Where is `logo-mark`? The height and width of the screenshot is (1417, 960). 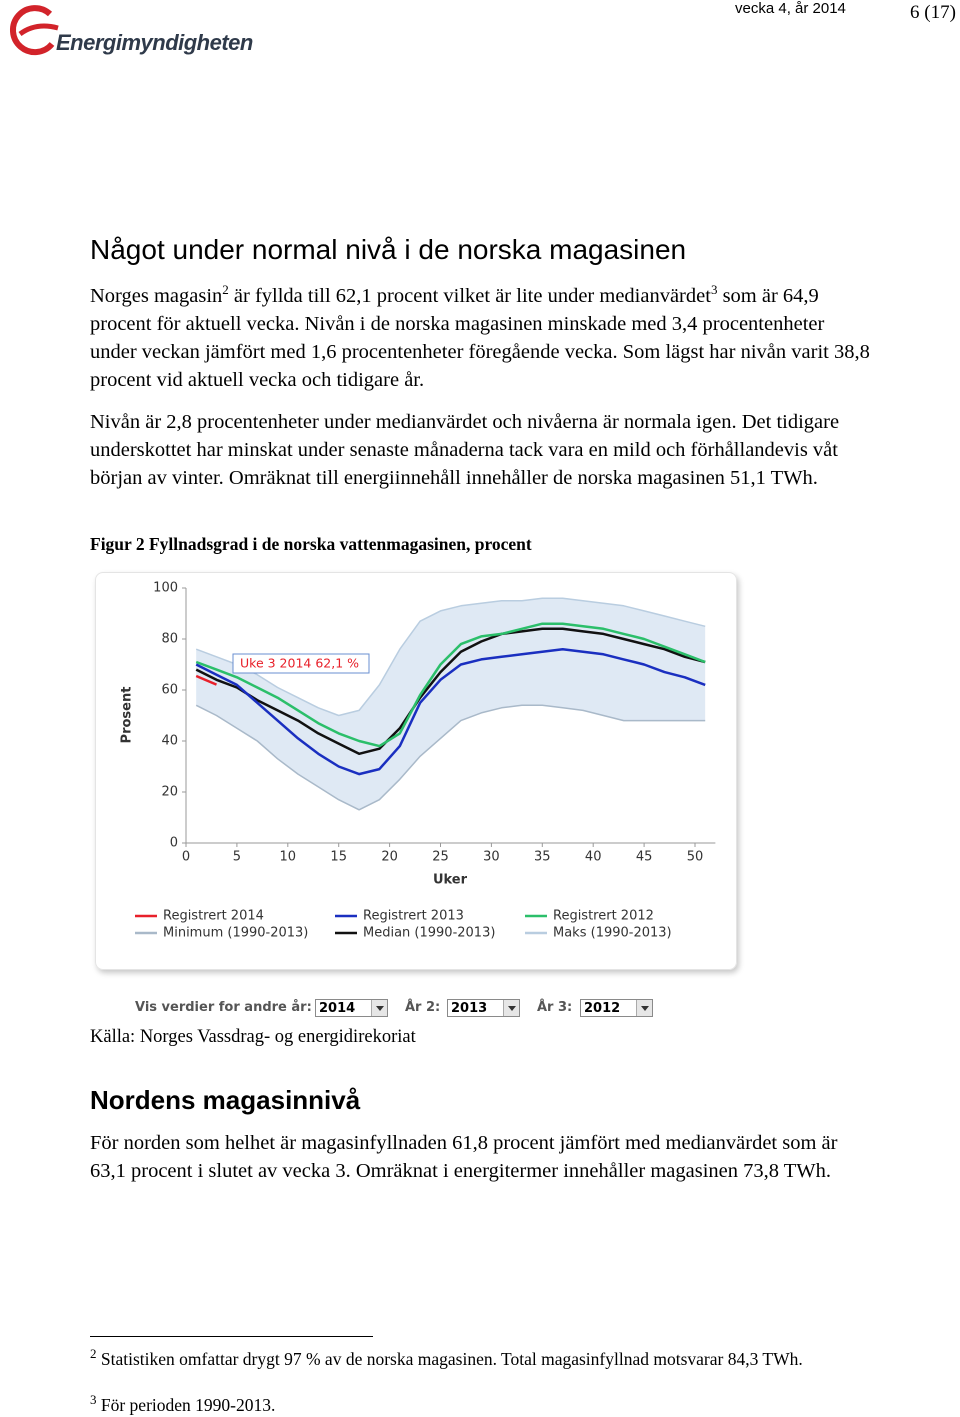 logo-mark is located at coordinates (34, 30).